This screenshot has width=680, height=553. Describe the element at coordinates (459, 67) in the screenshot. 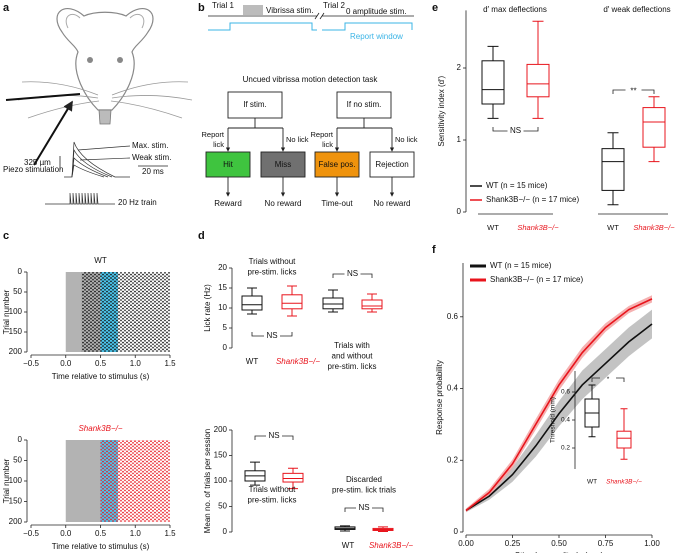

I see `y-tick-label: 2` at that location.